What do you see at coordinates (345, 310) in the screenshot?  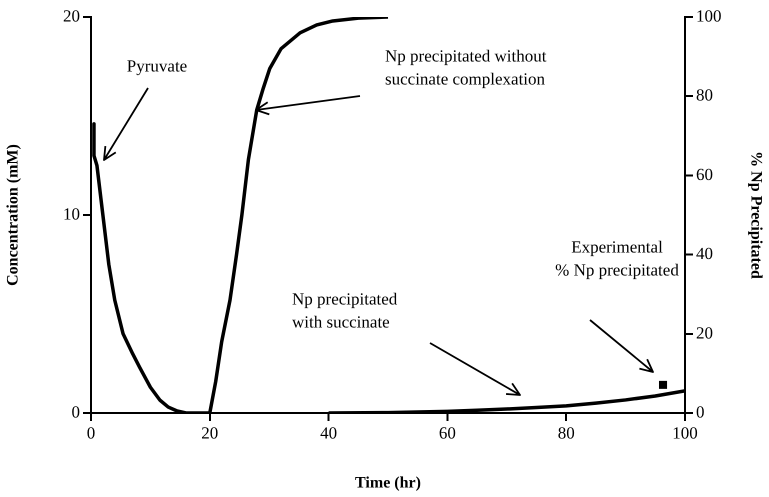 I see `annotation: Np precipitated with succinate` at bounding box center [345, 310].